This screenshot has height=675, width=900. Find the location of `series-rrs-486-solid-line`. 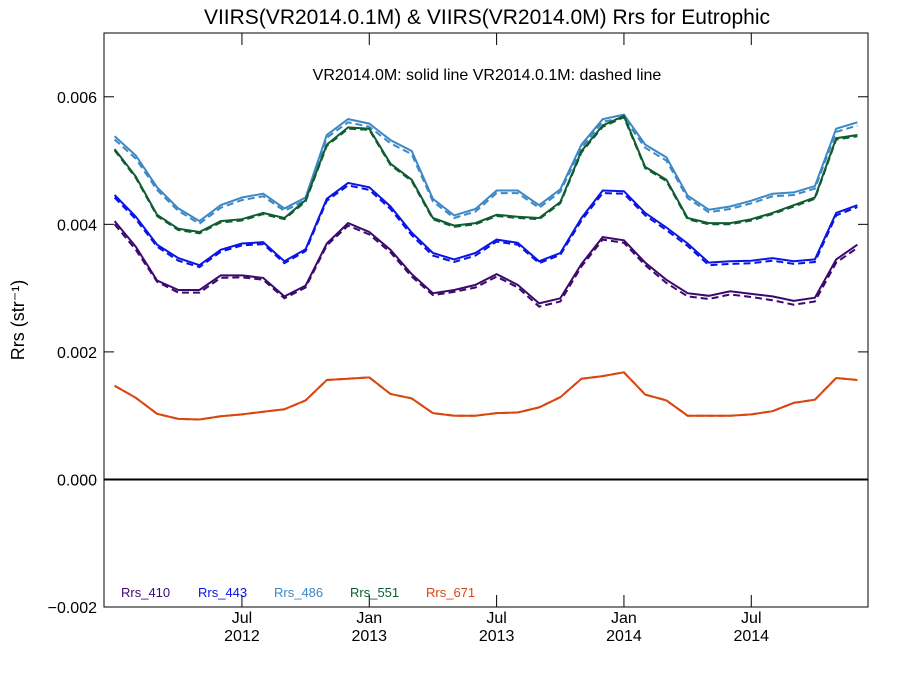

series-rrs-486-solid-line is located at coordinates (485, 168).